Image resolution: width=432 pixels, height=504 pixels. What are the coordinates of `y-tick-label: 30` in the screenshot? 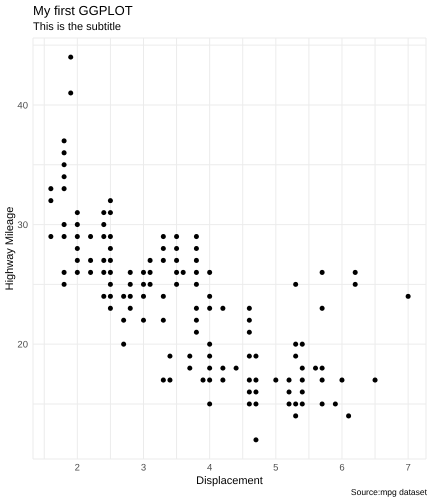 It's located at (22, 225).